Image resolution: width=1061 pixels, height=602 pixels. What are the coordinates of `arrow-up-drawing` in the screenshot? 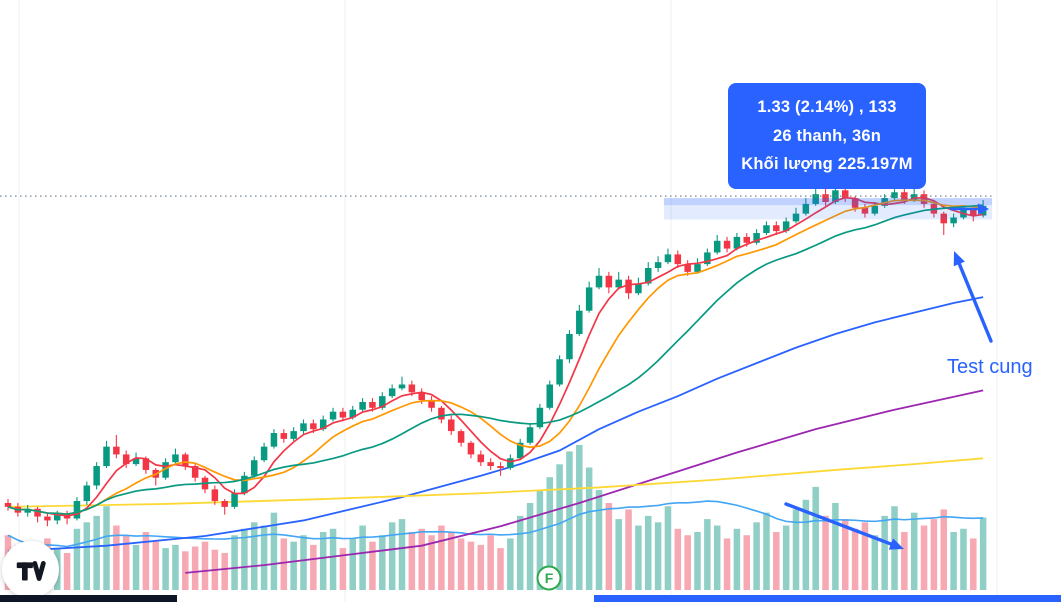 It's located at (975, 302).